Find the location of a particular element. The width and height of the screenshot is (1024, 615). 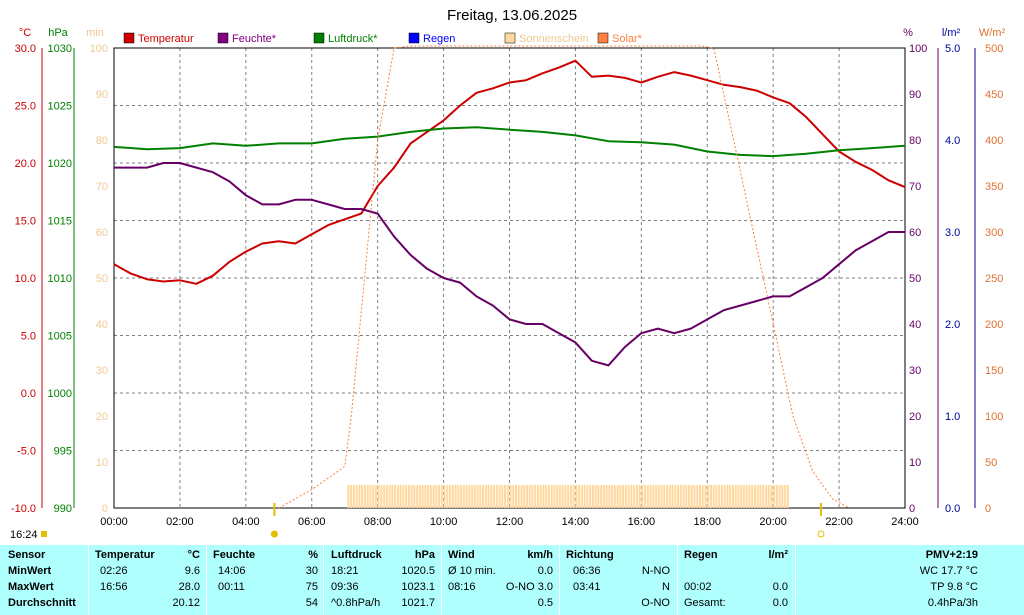

axis-unit-labels: °C hPa min% l/m² W/m² is located at coordinates (512, 33).